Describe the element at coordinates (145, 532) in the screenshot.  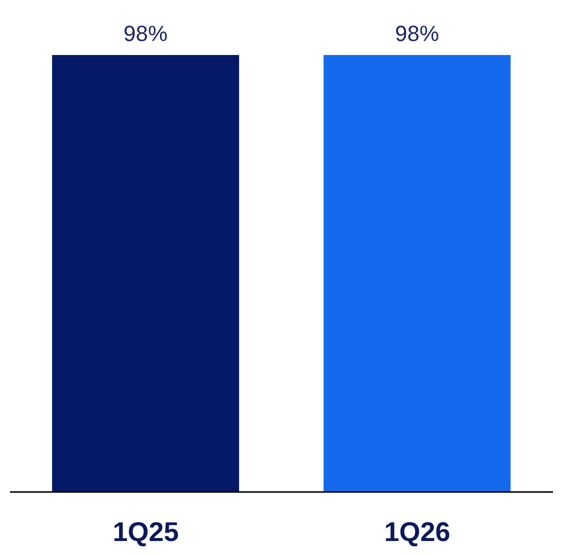
I see `x-tick-label: 1Q25` at that location.